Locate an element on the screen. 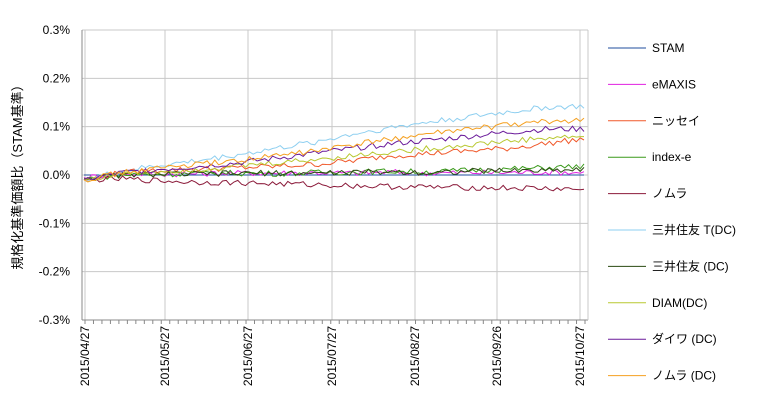  y-tick-labels: 0.3% 0.2% 0.1% 0.0% -0.1% -0.2% -0.3% is located at coordinates (55, 175).